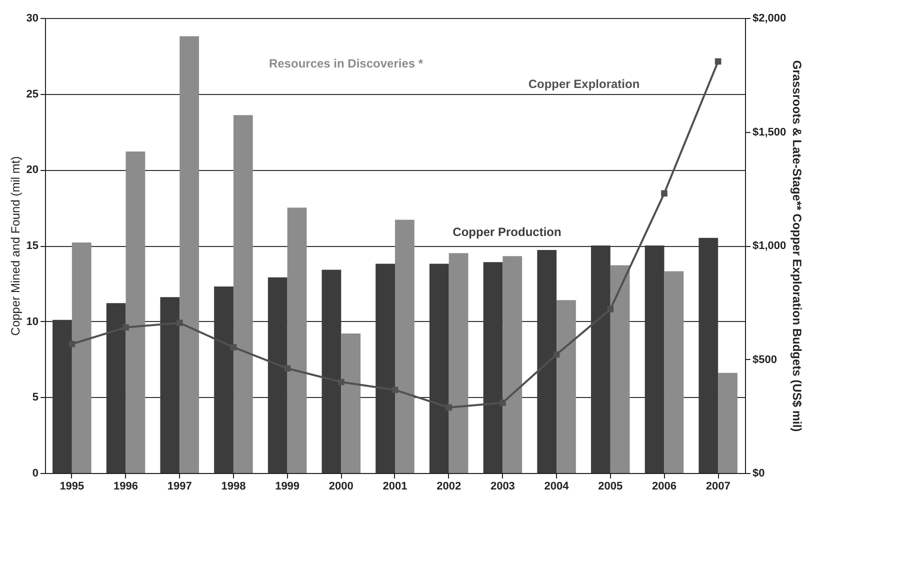  Describe the element at coordinates (610, 486) in the screenshot. I see `x-tick-label: 2005` at that location.